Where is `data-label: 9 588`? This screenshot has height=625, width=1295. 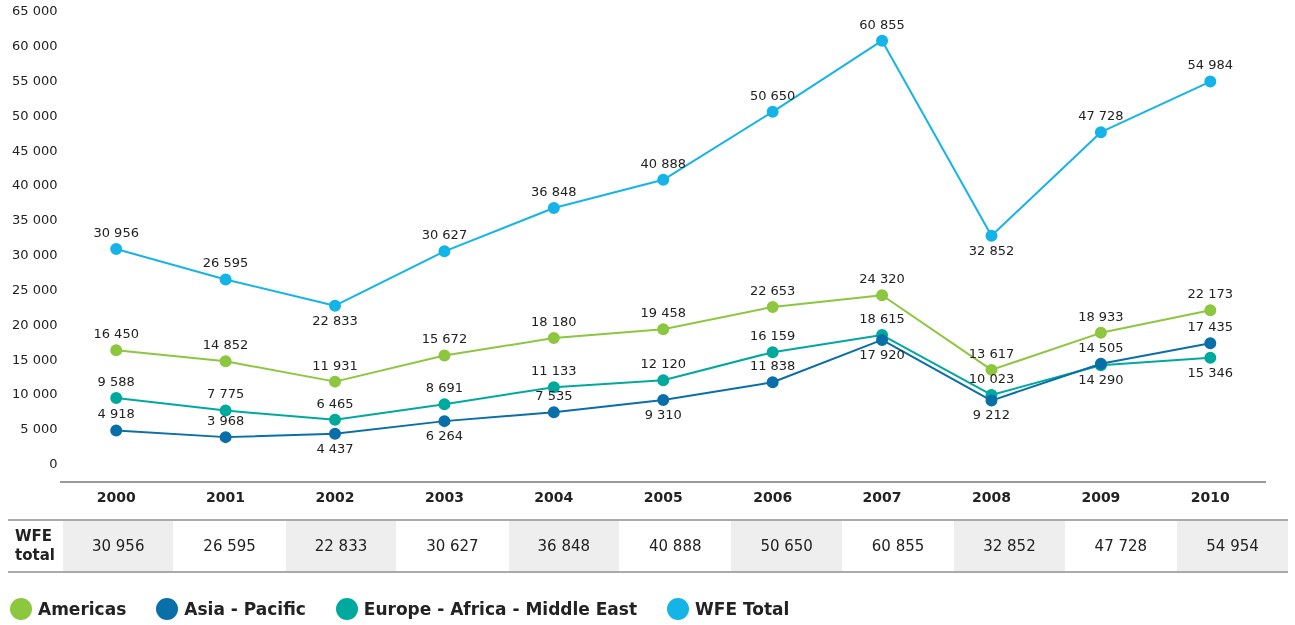
data-label: 9 588 is located at coordinates (116, 381).